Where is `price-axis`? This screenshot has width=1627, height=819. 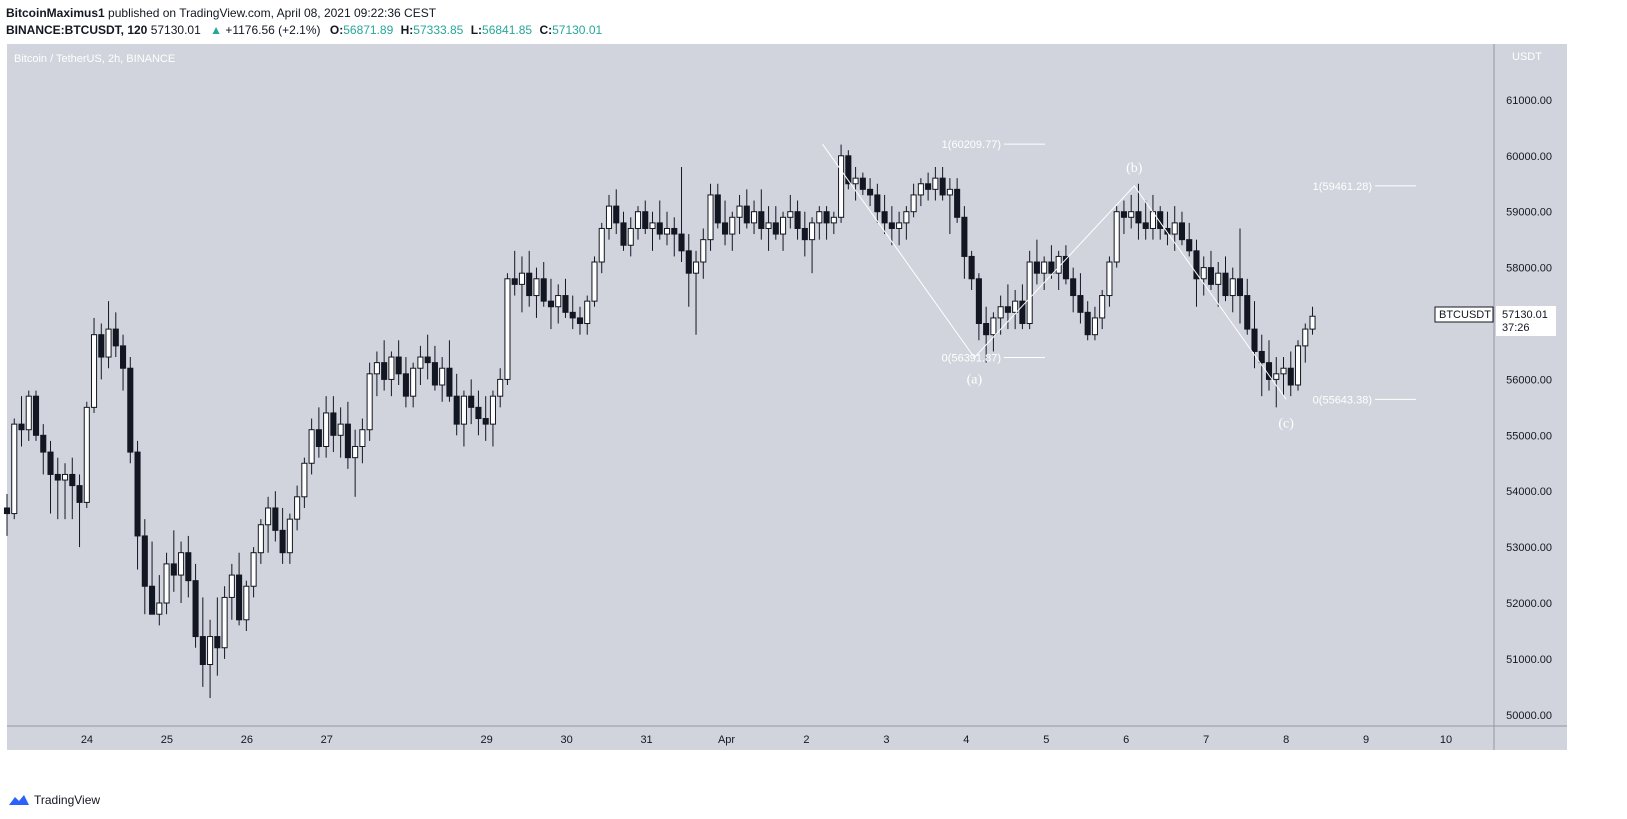
price-axis is located at coordinates (1530, 385).